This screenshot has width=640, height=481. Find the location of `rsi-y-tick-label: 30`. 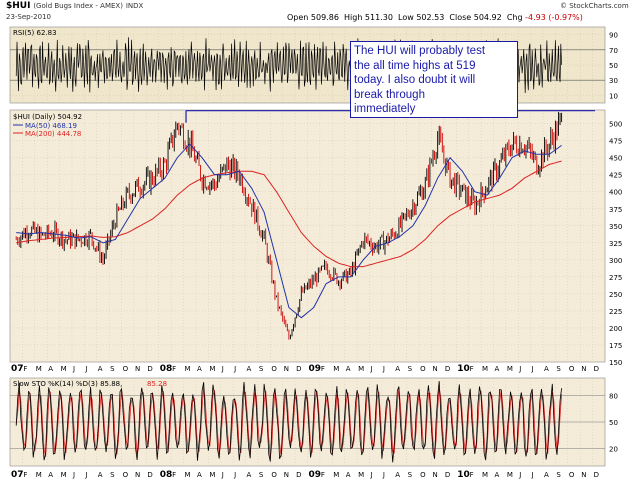

rsi-y-tick-label: 30 is located at coordinates (613, 81).